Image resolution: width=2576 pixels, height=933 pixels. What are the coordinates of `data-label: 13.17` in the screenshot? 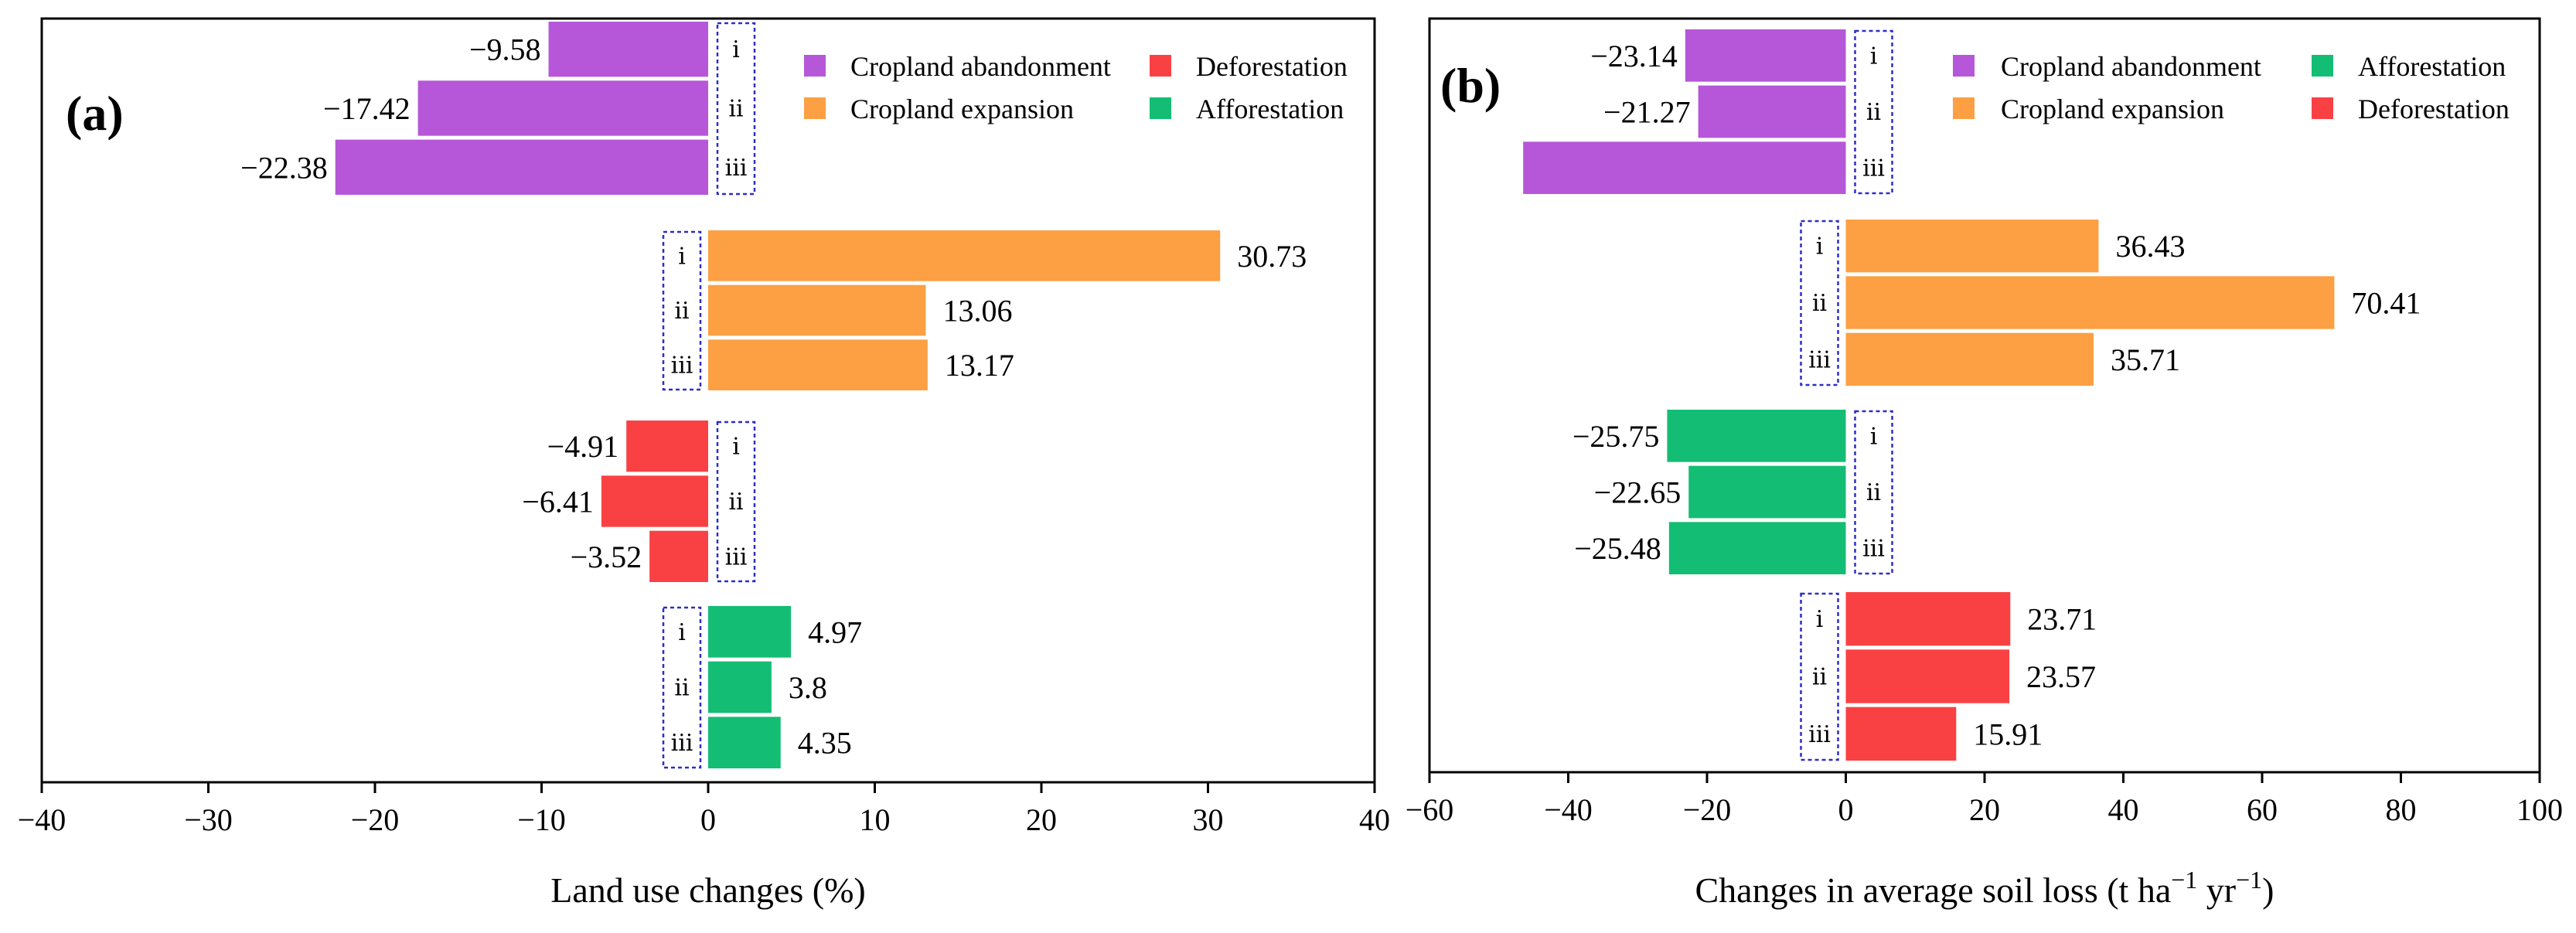 It's located at (979, 365).